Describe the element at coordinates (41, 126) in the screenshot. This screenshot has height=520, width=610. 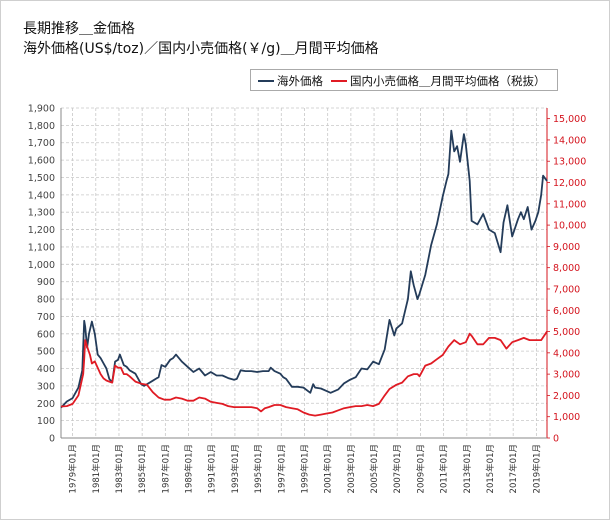
I see `y-left-tick-label: 1,800` at that location.